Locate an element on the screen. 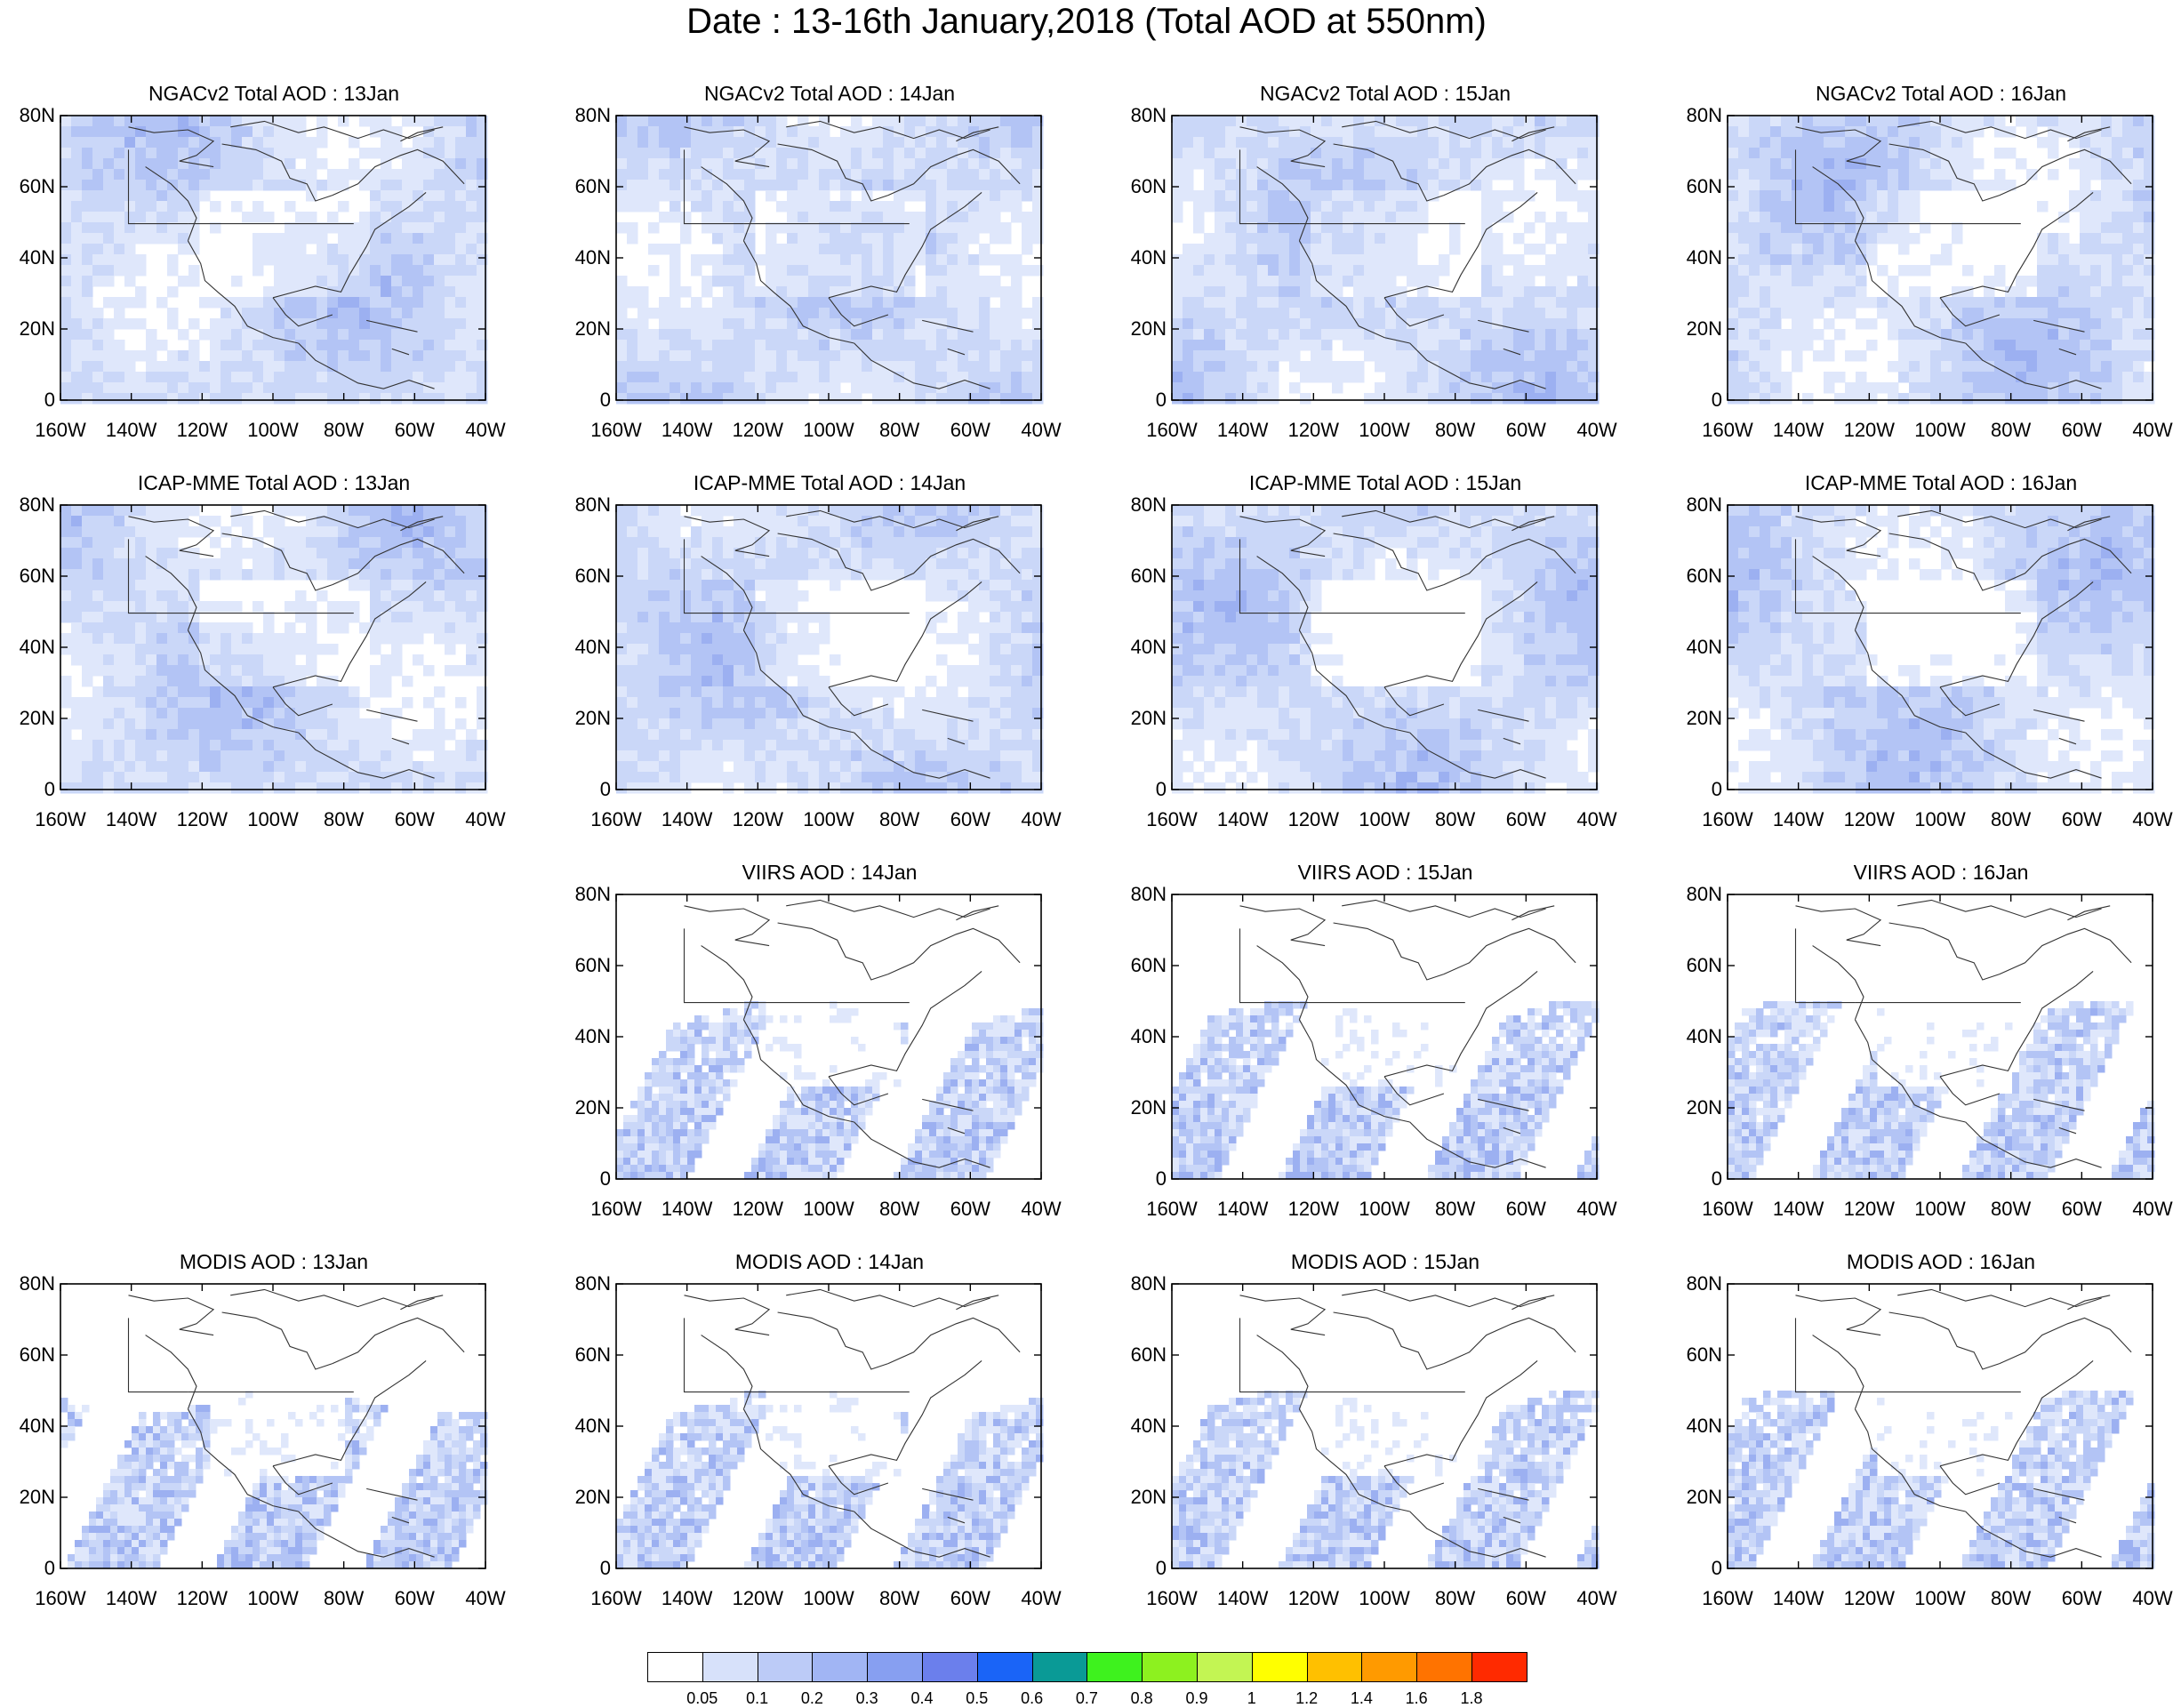 The width and height of the screenshot is (2173, 1708). panel-title: NGACv2 Total AOD : 16Jan is located at coordinates (1932, 93).